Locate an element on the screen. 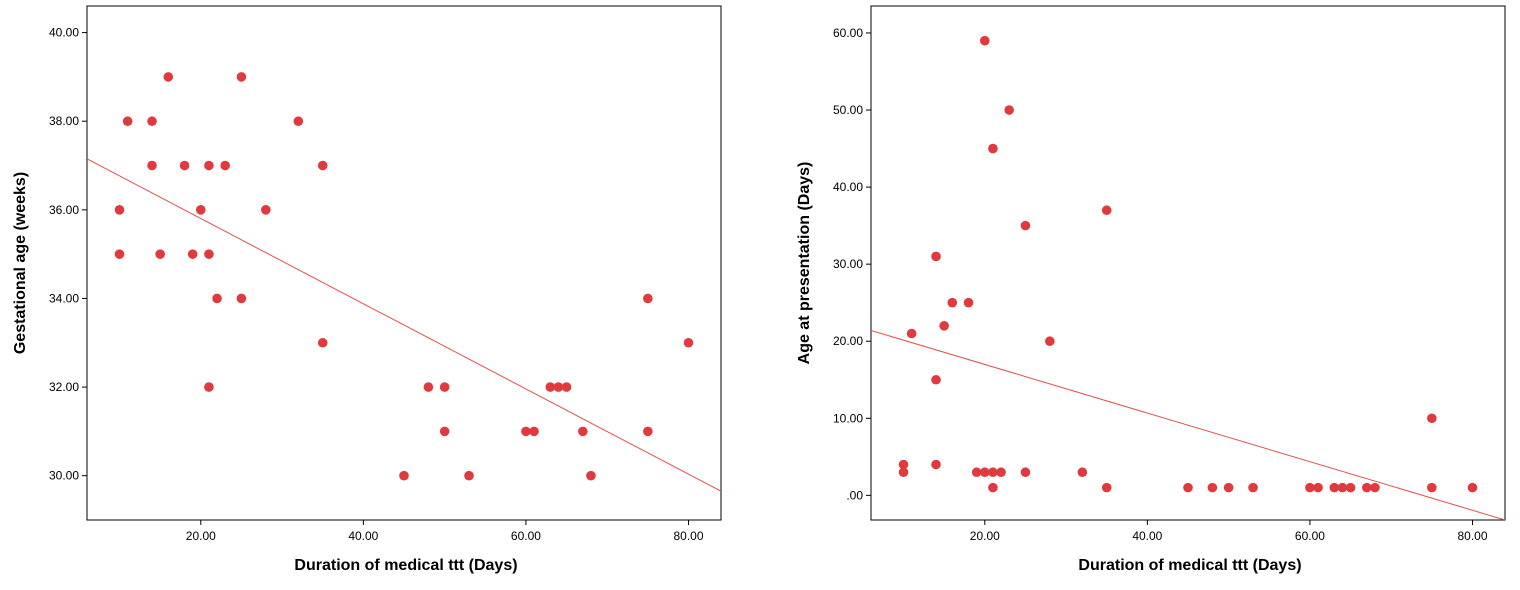 The width and height of the screenshot is (1520, 590). y-tick-label: 10.00 is located at coordinates (848, 418).